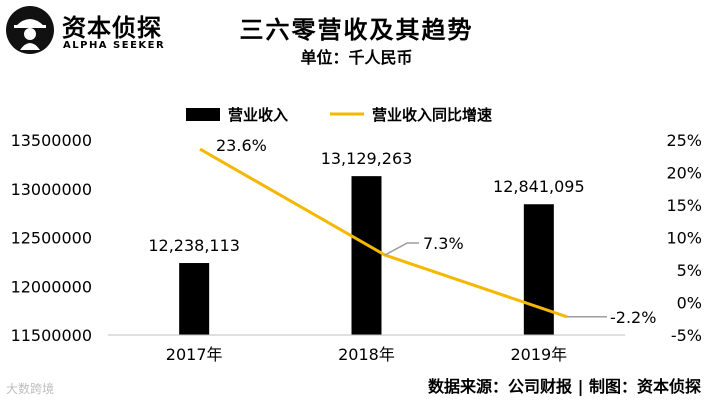  What do you see at coordinates (689, 270) in the screenshot?
I see `right-tick-label: 5%` at bounding box center [689, 270].